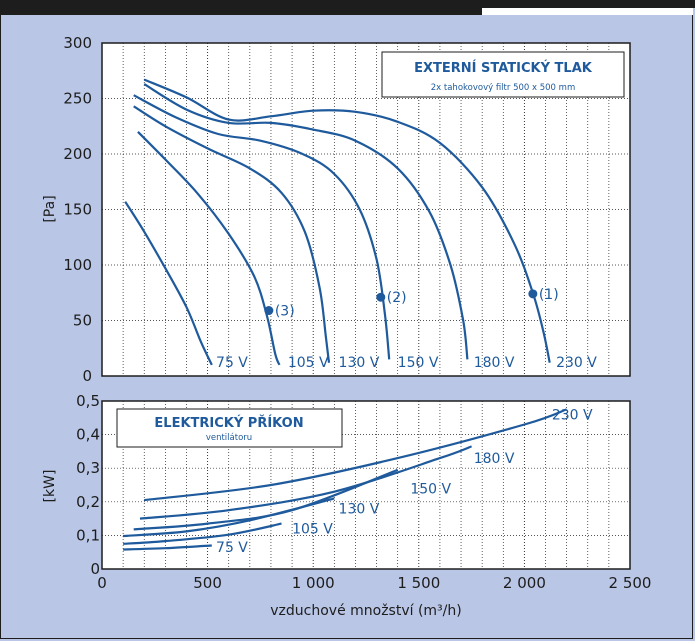  Describe the element at coordinates (88, 435) in the screenshot. I see `y-tick-label: 0,4` at that location.